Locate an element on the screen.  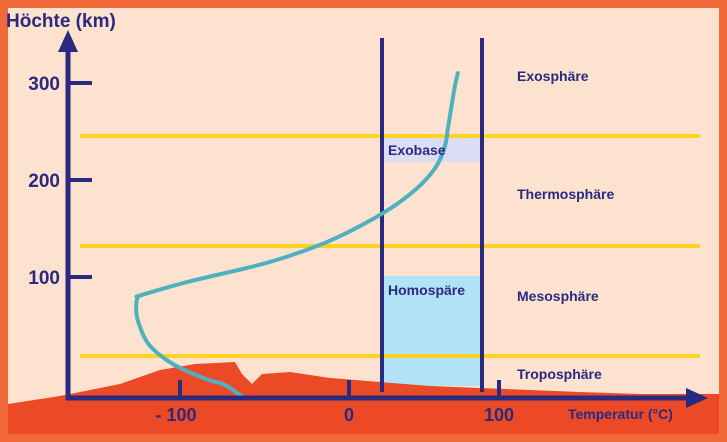
y-tick-label-300: 300 is located at coordinates (44, 84).